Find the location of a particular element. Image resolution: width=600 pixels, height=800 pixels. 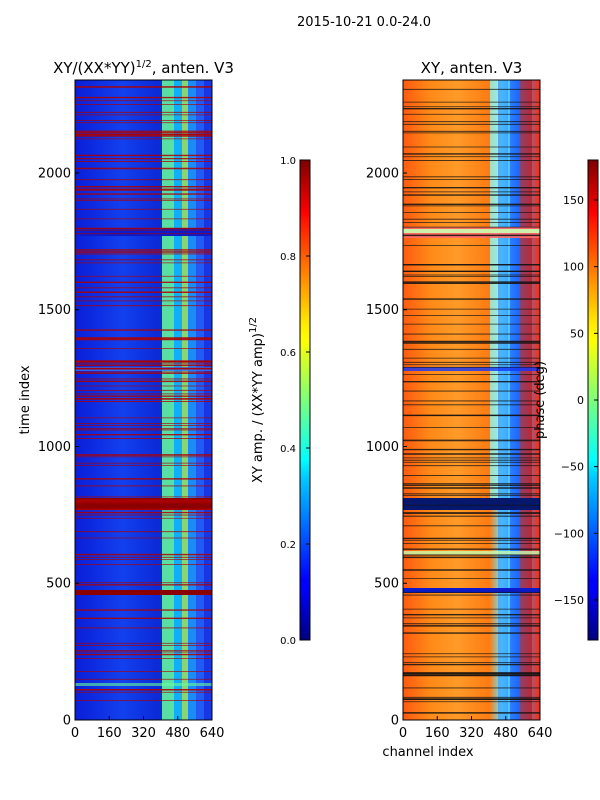

right-colorbar: −150 −100 −50 0 50 100 150 phase (deg) is located at coordinates (566, 400).